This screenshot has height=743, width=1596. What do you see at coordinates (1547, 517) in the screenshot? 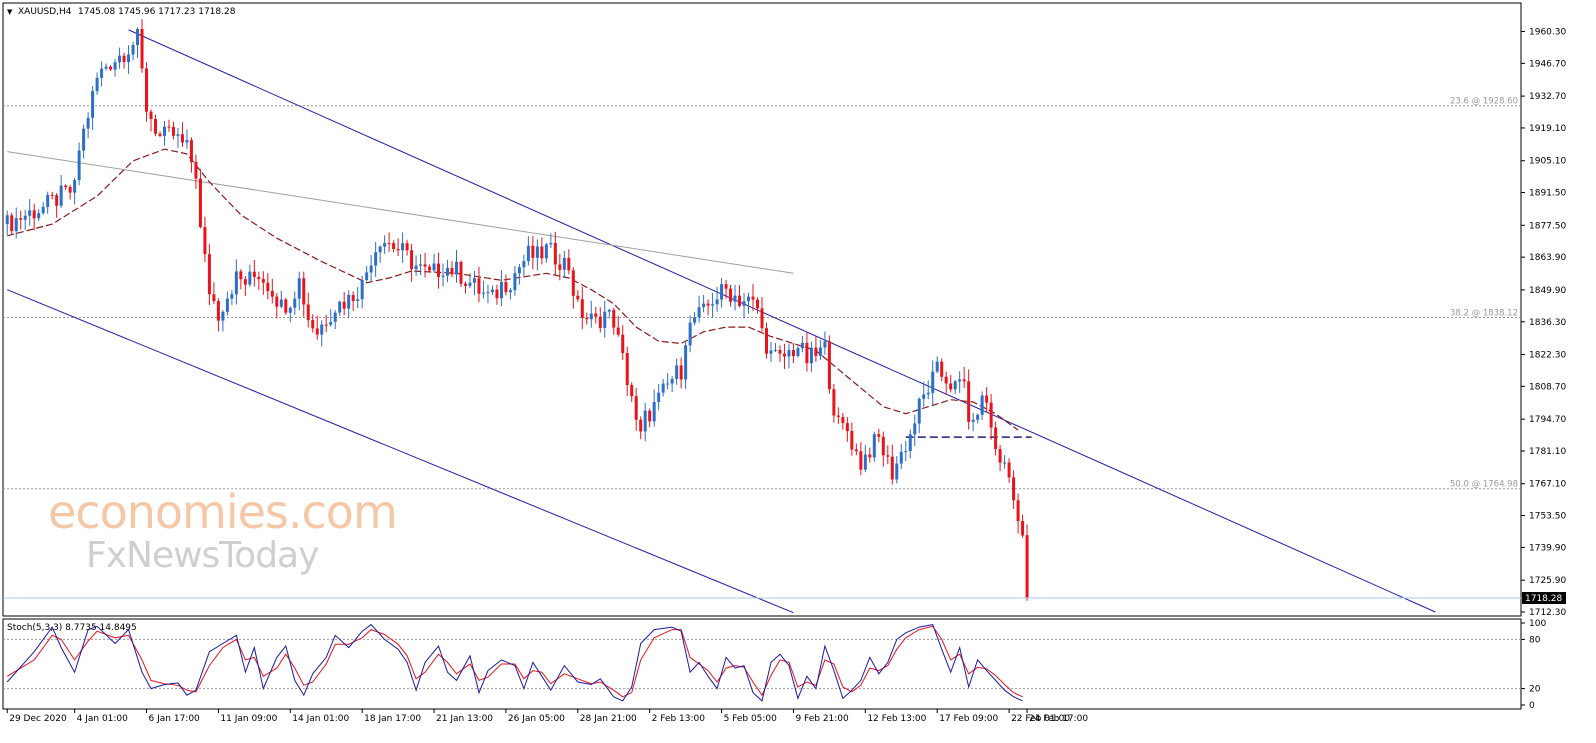
I see `price-tick-label: 1753.50` at bounding box center [1547, 517].